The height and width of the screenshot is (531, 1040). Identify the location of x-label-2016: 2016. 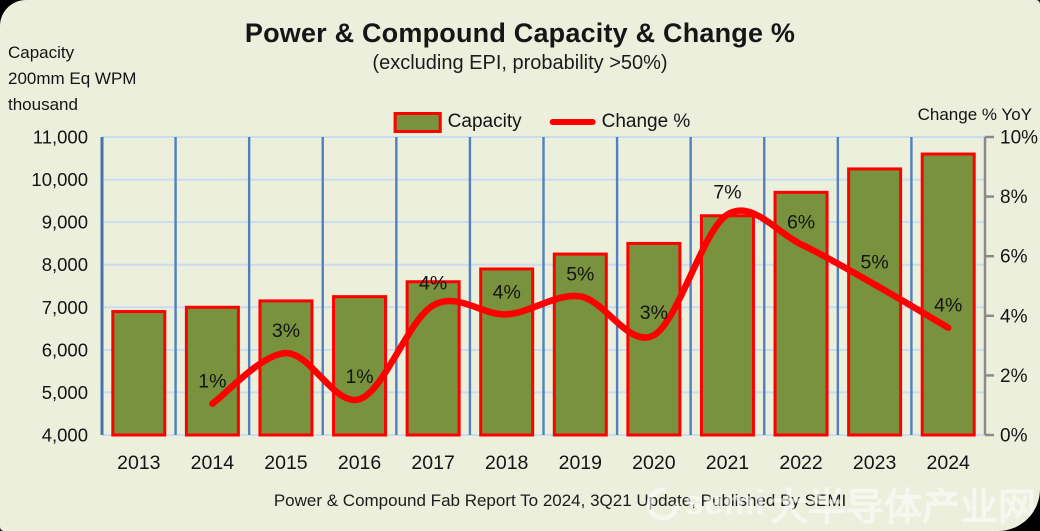
(359, 463).